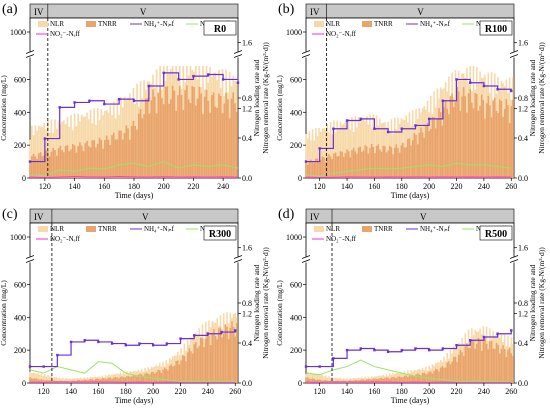  Describe the element at coordinates (523, 178) in the screenshot. I see `y-right-tick-label: 0.0` at that location.